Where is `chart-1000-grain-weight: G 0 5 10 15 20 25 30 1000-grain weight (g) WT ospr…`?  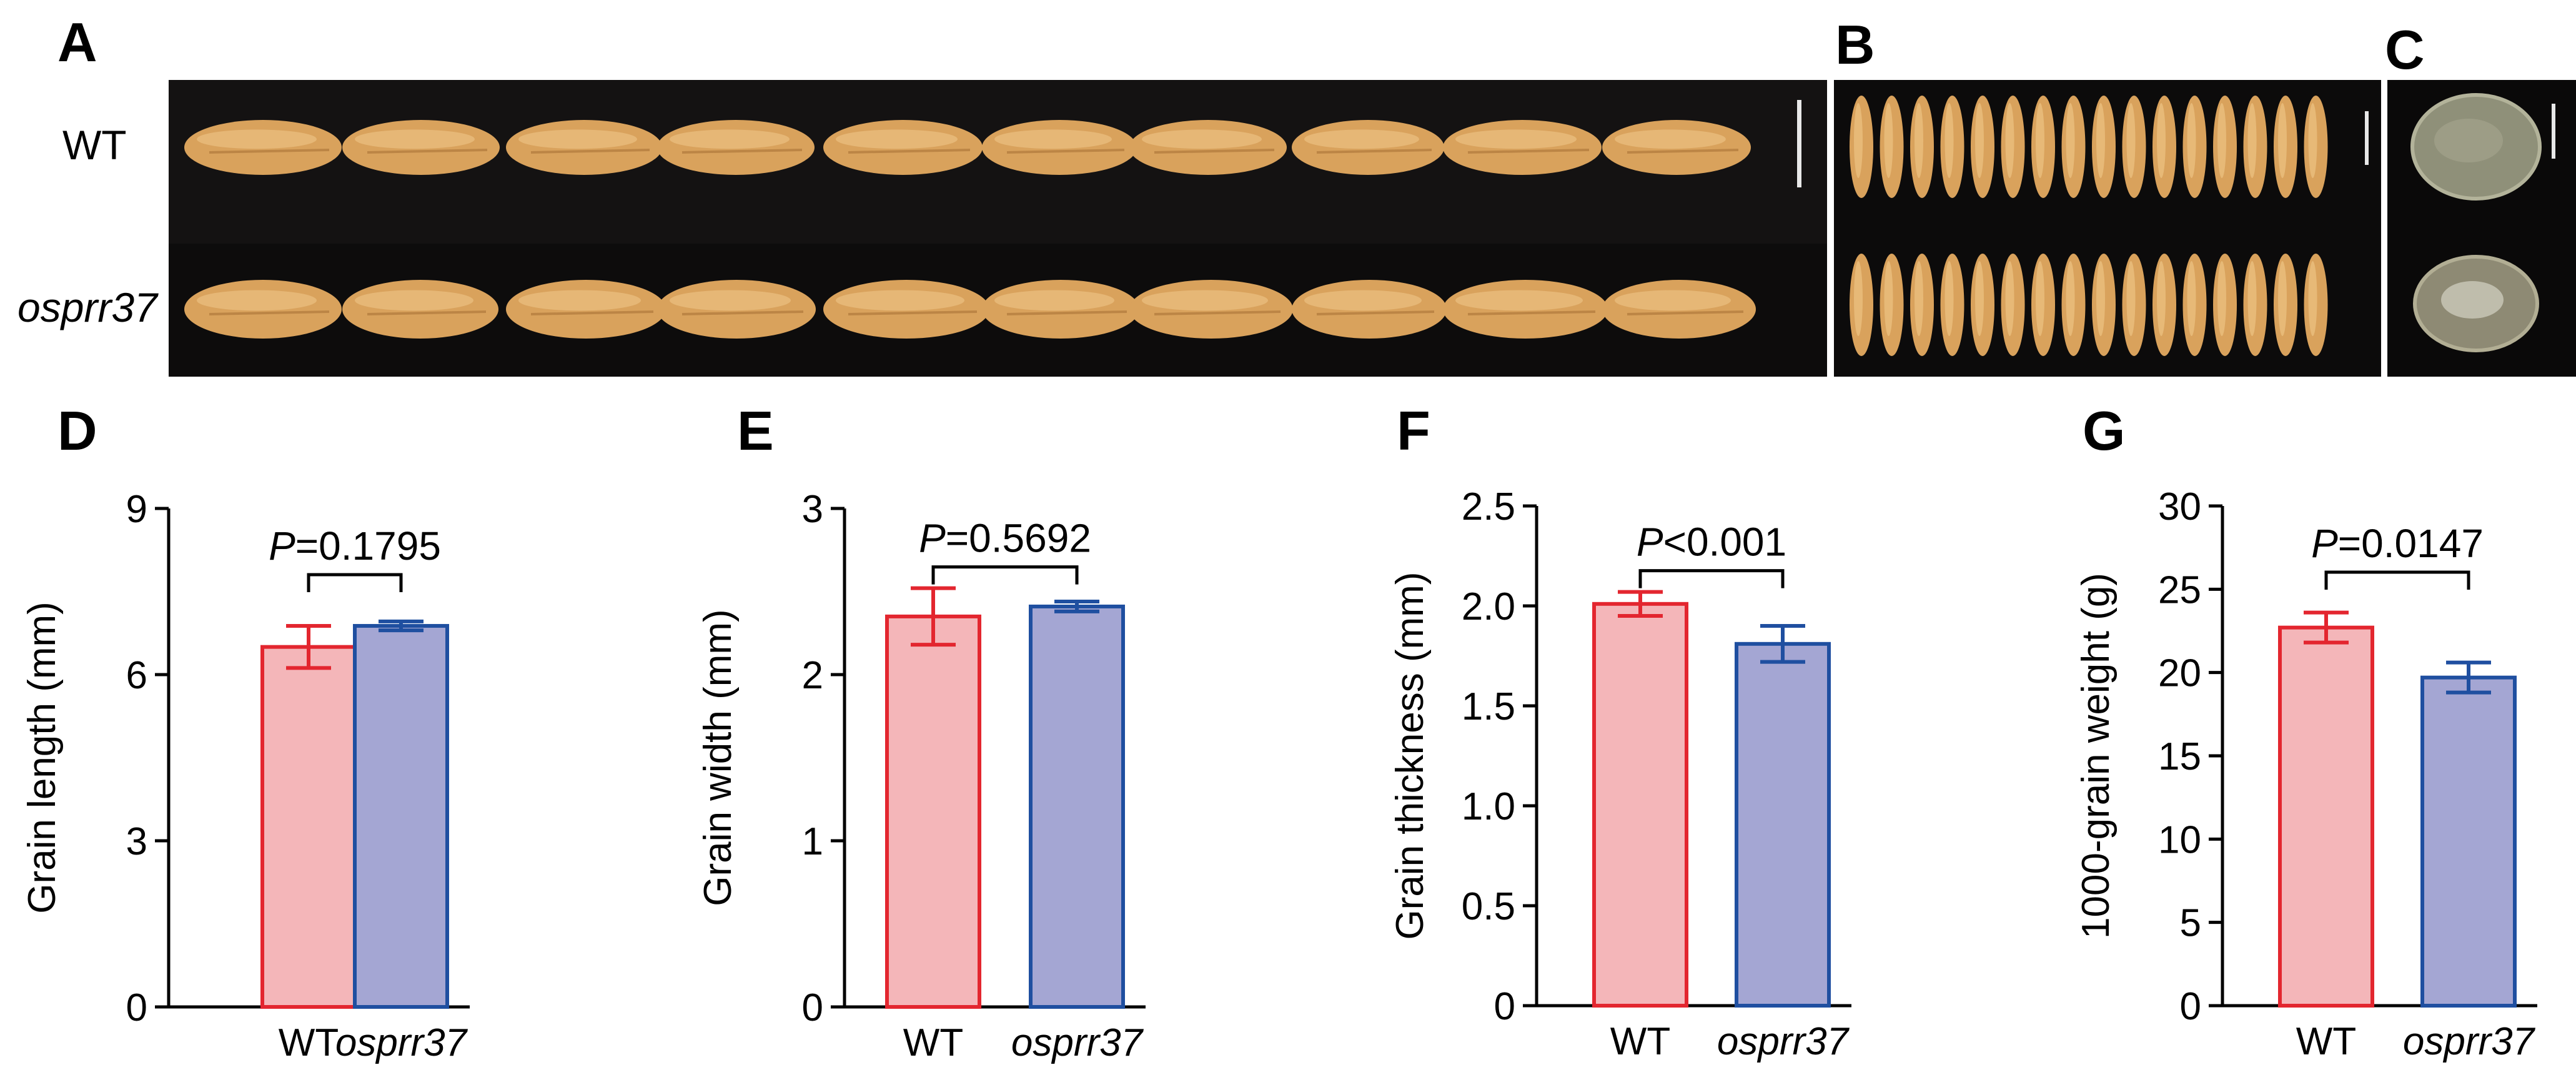
chart-1000-grain-weight: G 0 5 10 15 20 25 30 1000-grain weight (g) WT ospr… is located at coordinates (2305, 732).